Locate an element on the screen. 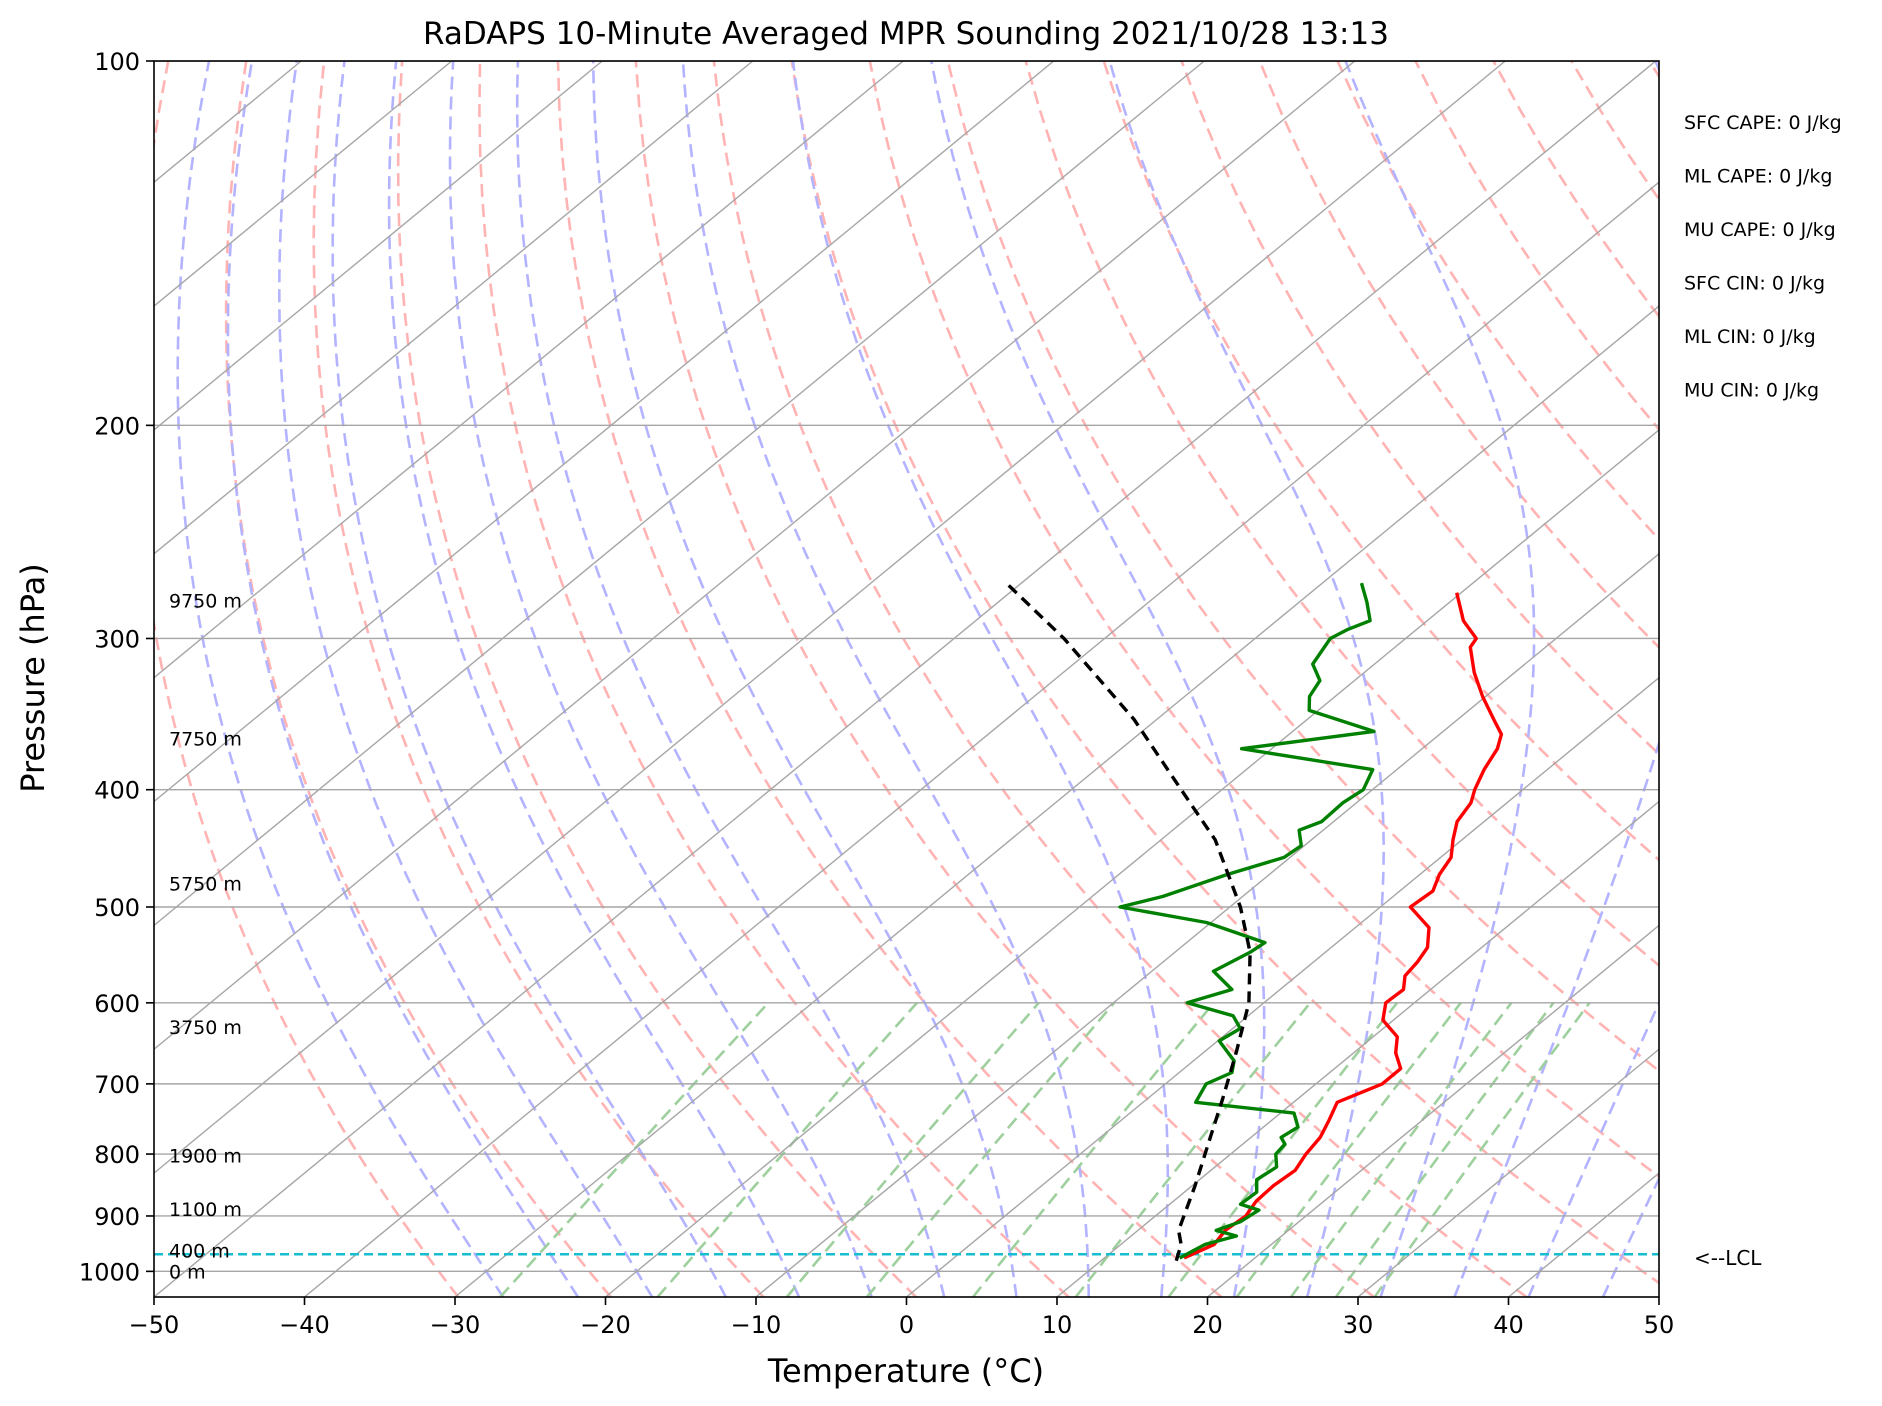 This screenshot has height=1406, width=1882. stability-index: MU CIN: 0 J/kg is located at coordinates (1751, 391).